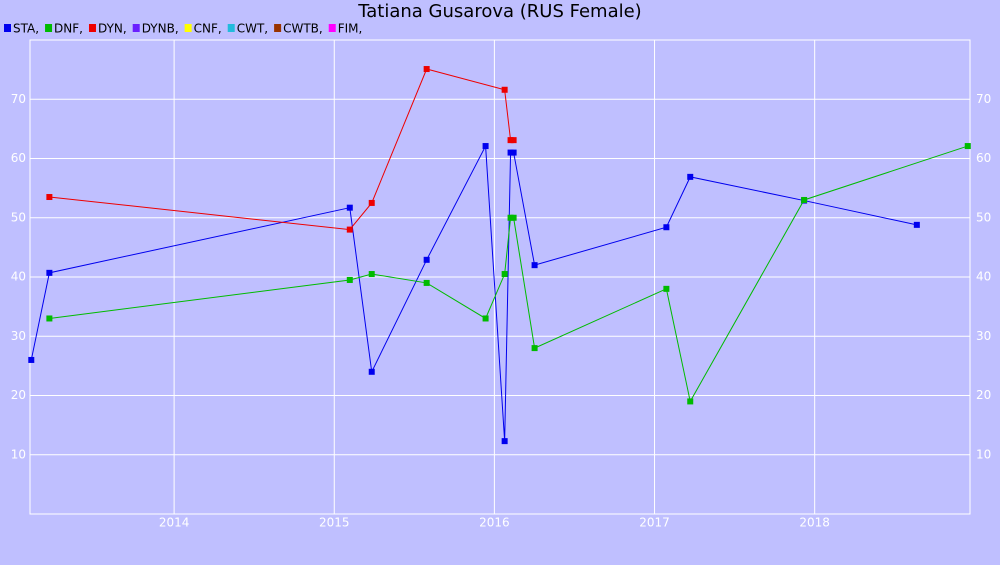 The height and width of the screenshot is (565, 1000). Describe the element at coordinates (983, 217) in the screenshot. I see `y2-tick-label: 50` at that location.